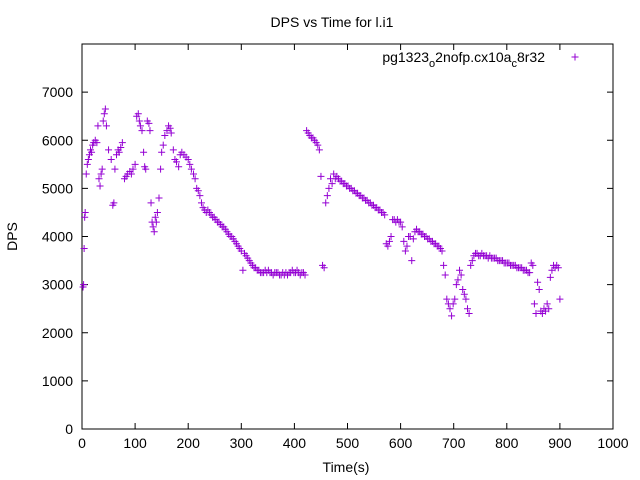 The image size is (640, 480). What do you see at coordinates (242, 443) in the screenshot?
I see `x-tick-label: 300` at bounding box center [242, 443].